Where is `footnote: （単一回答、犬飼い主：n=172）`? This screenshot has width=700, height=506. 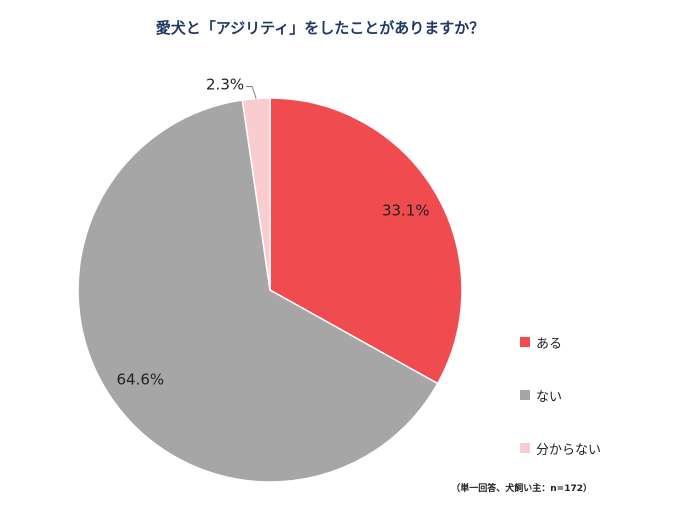 footnote: （単一回答、犬飼い主：n=172） is located at coordinates (521, 489).